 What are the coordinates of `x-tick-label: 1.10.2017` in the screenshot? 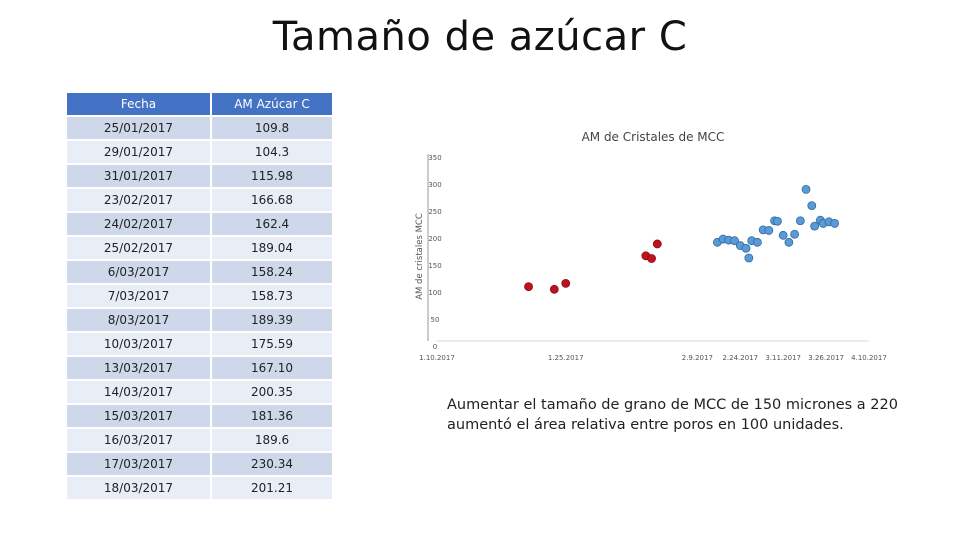 It's located at (437, 358).